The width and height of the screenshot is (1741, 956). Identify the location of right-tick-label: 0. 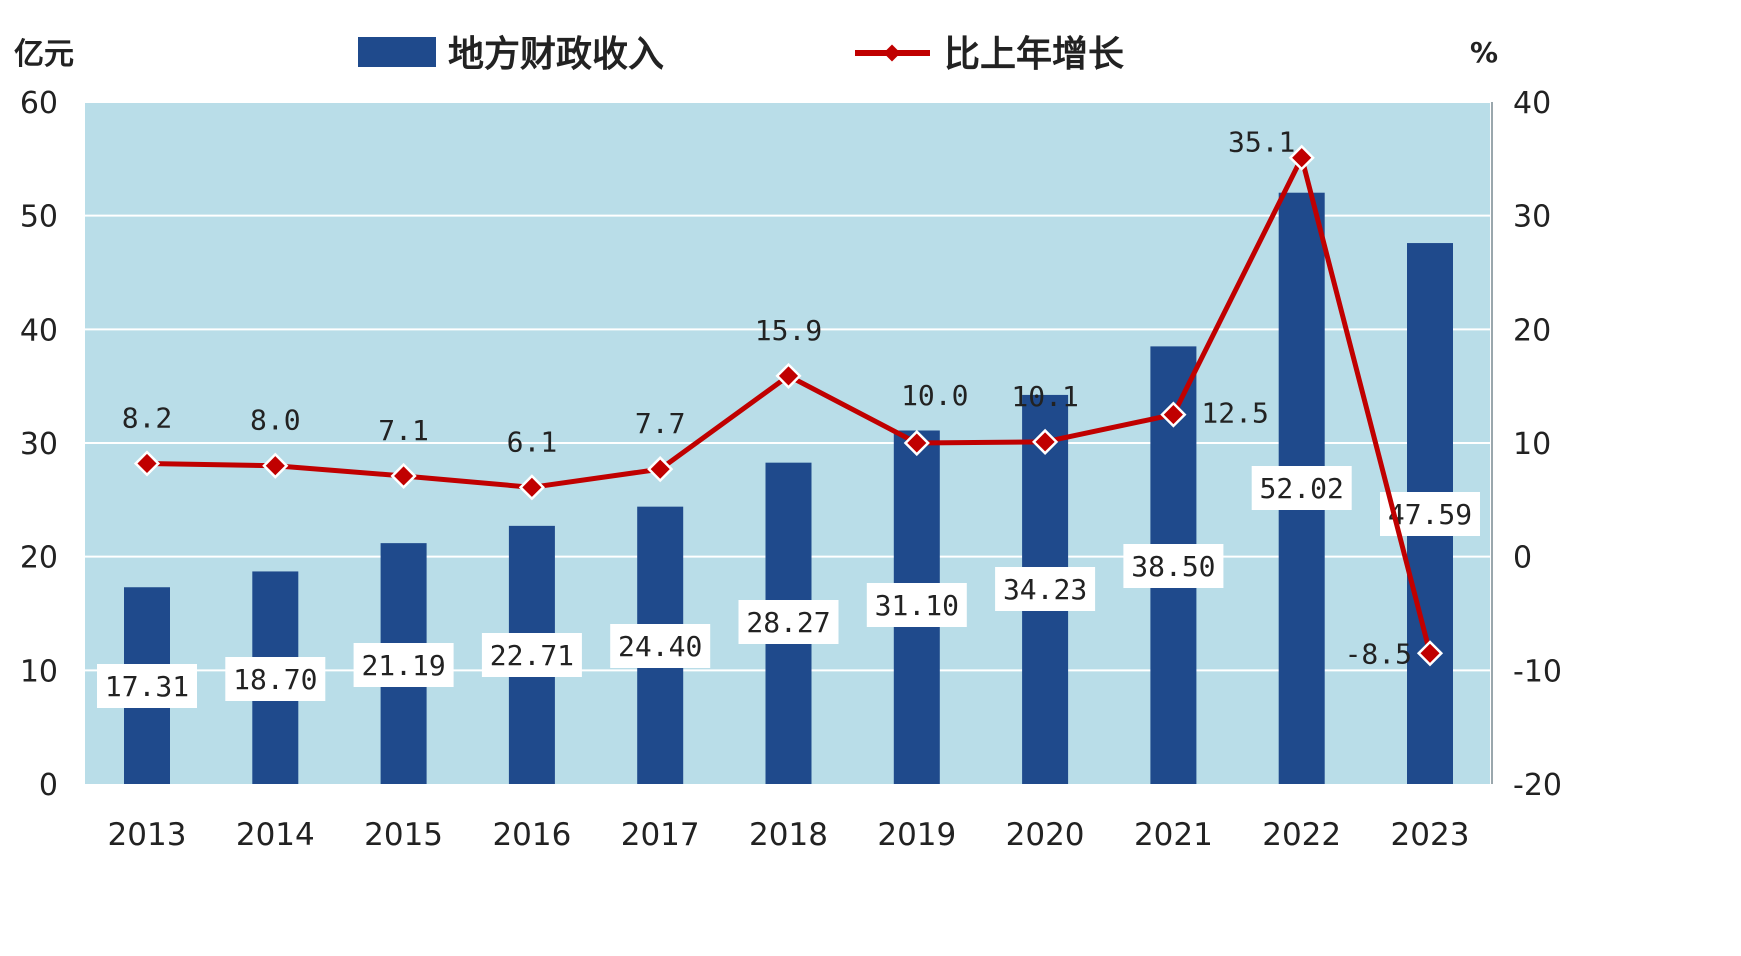
(1522, 558).